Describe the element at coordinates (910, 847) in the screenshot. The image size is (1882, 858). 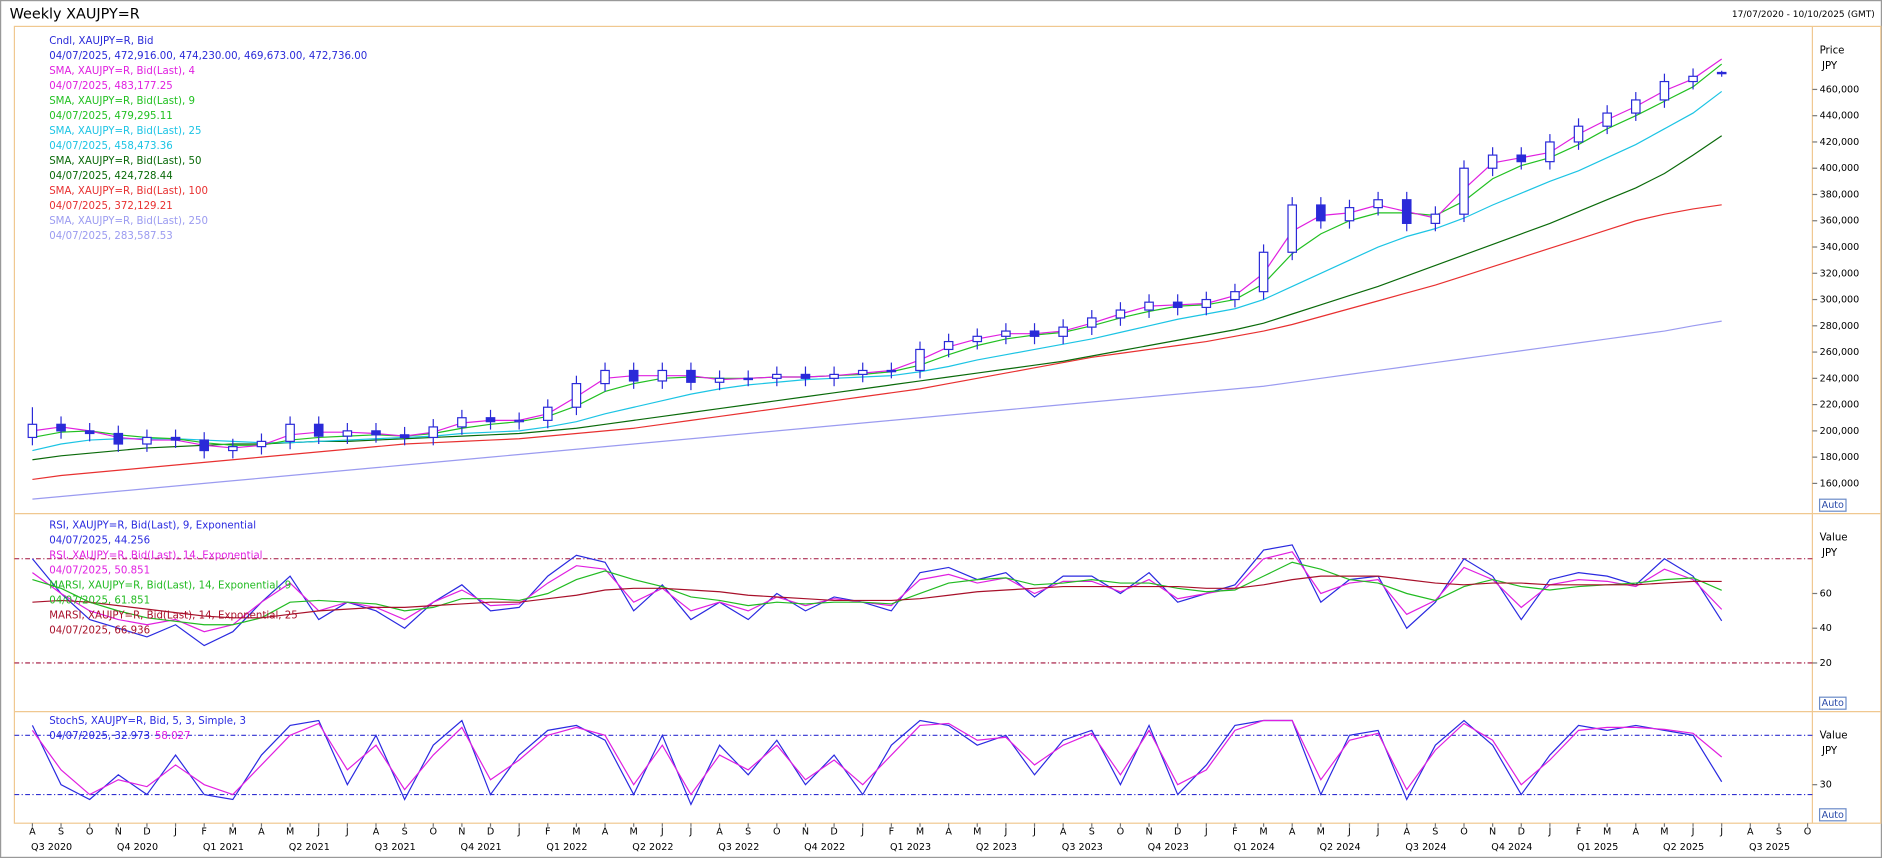
I see `quarter-label: Q1 2023` at that location.